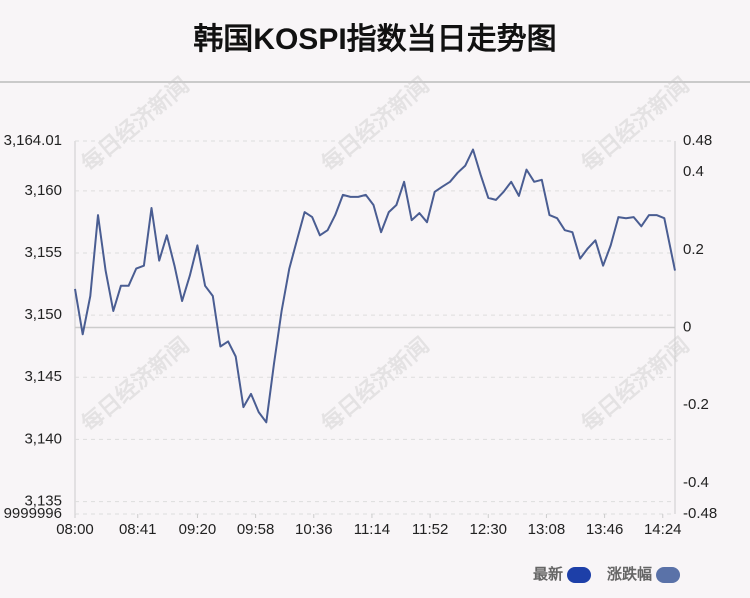 This screenshot has width=750, height=598. I want to click on x-tick-label: 10:36, so click(314, 529).